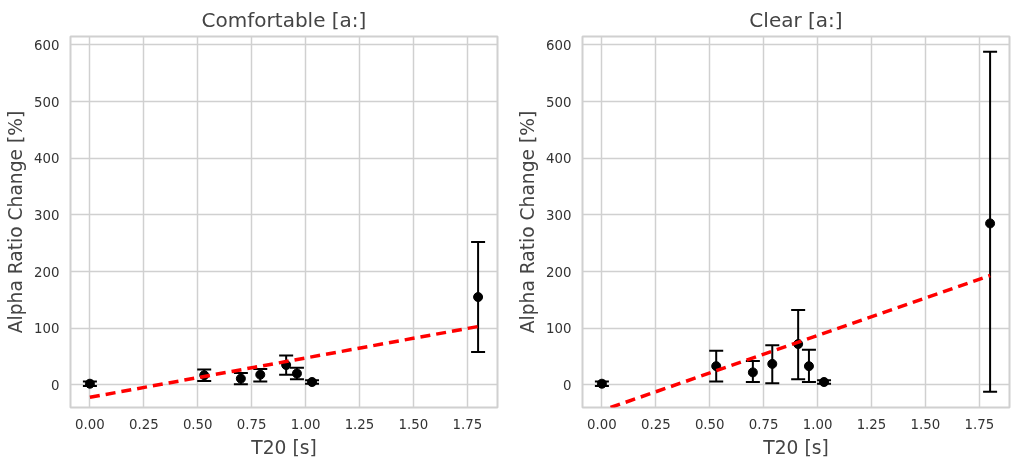 The image size is (1030, 464). Describe the element at coordinates (284, 19) in the screenshot. I see `chart-title: Comfortable [a:]` at that location.